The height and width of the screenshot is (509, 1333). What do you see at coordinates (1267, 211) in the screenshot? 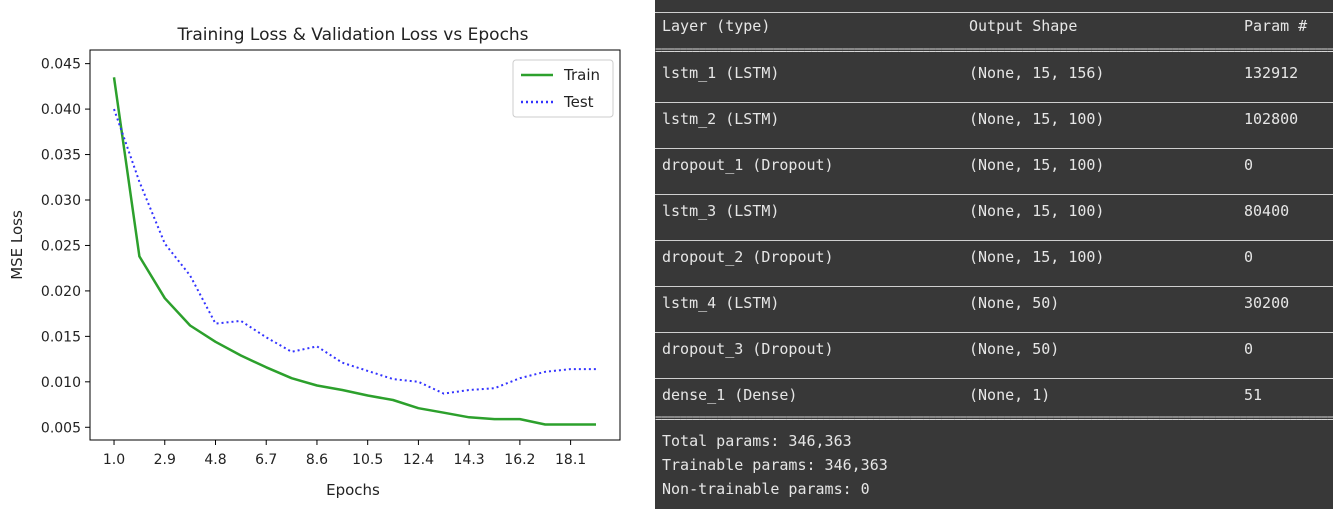
I see `param-count-cell: 80400` at bounding box center [1267, 211].